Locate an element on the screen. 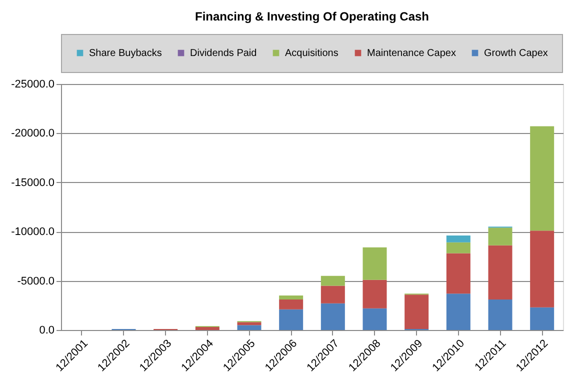  legend-label: Acquisitions is located at coordinates (311, 53).